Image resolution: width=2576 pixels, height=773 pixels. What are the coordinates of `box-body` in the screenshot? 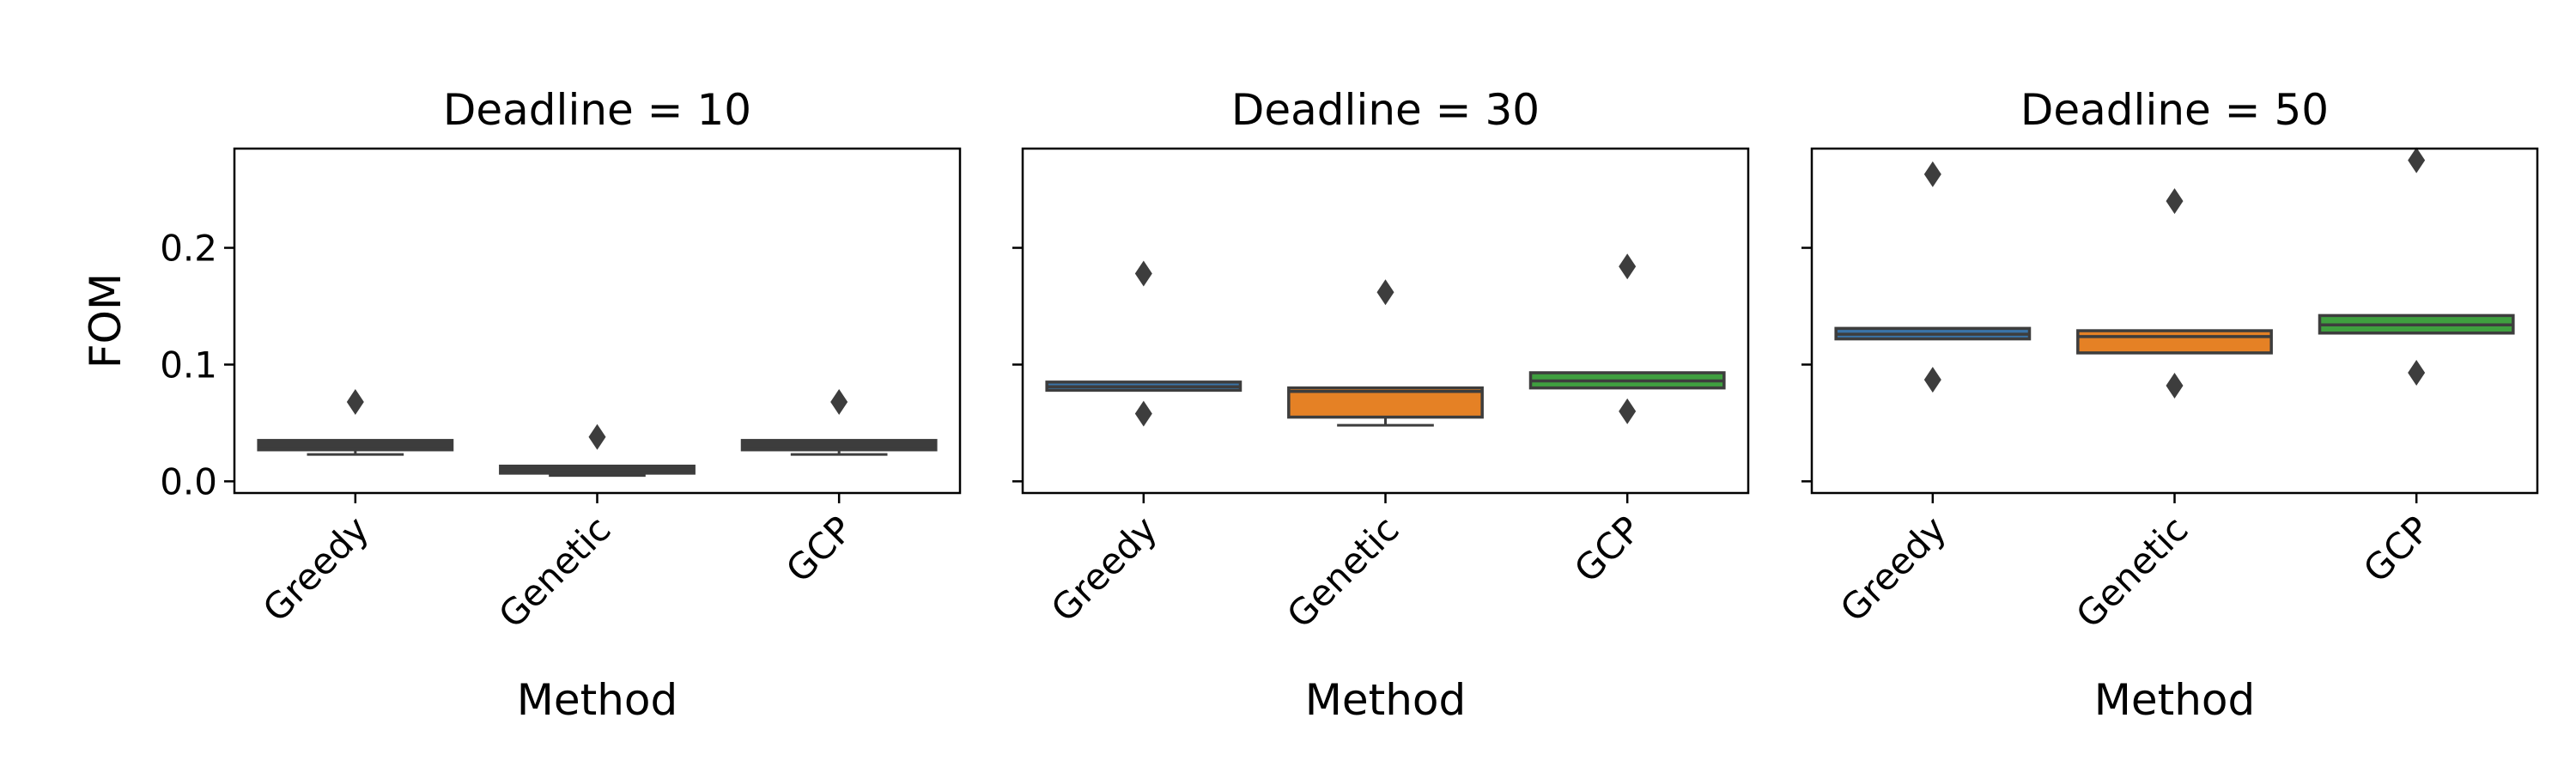 It's located at (2174, 342).